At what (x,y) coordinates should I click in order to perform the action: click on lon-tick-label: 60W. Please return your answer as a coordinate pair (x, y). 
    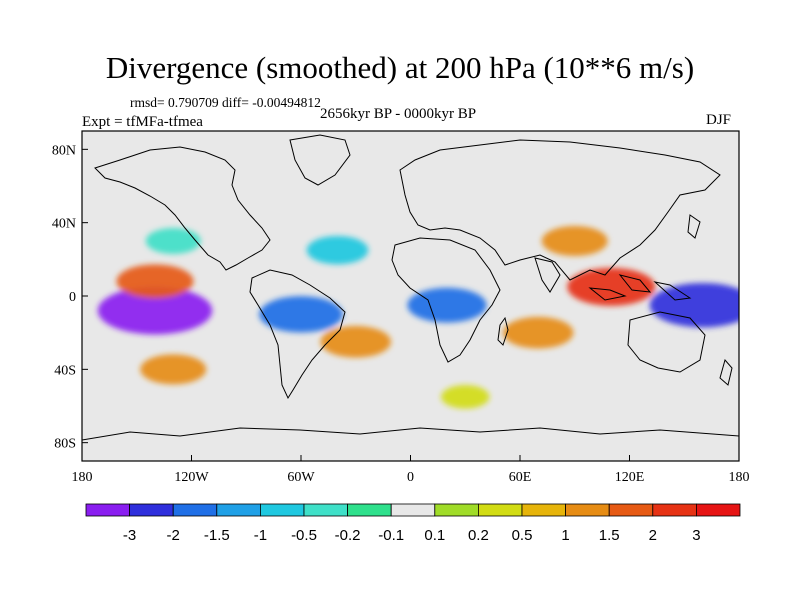
    Looking at the image, I should click on (301, 477).